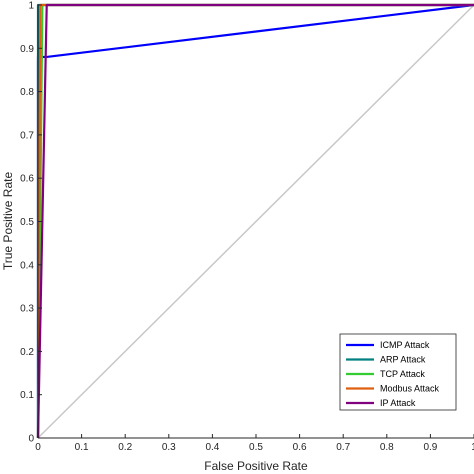 The image size is (474, 474). Describe the element at coordinates (405, 345) in the screenshot. I see `legend-label-icmp-attack: ICMP Attack` at that location.